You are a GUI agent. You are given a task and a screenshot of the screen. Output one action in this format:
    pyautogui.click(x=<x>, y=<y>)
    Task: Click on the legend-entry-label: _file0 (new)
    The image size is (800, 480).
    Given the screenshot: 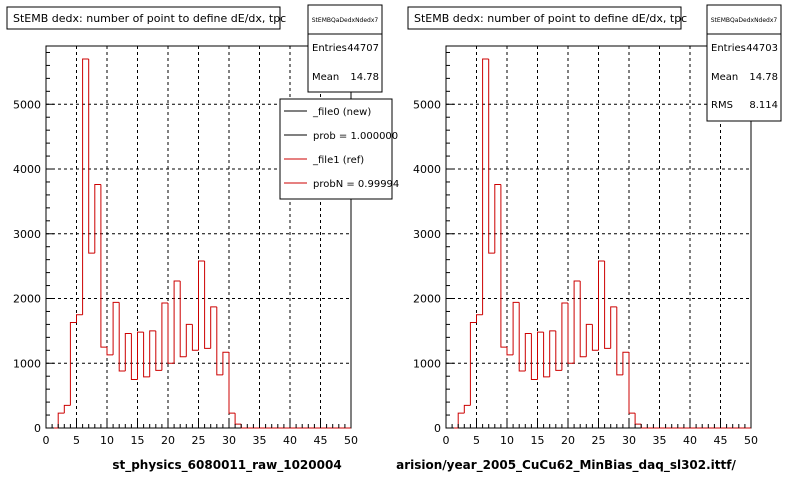 What is the action you would take?
    pyautogui.click(x=341, y=112)
    